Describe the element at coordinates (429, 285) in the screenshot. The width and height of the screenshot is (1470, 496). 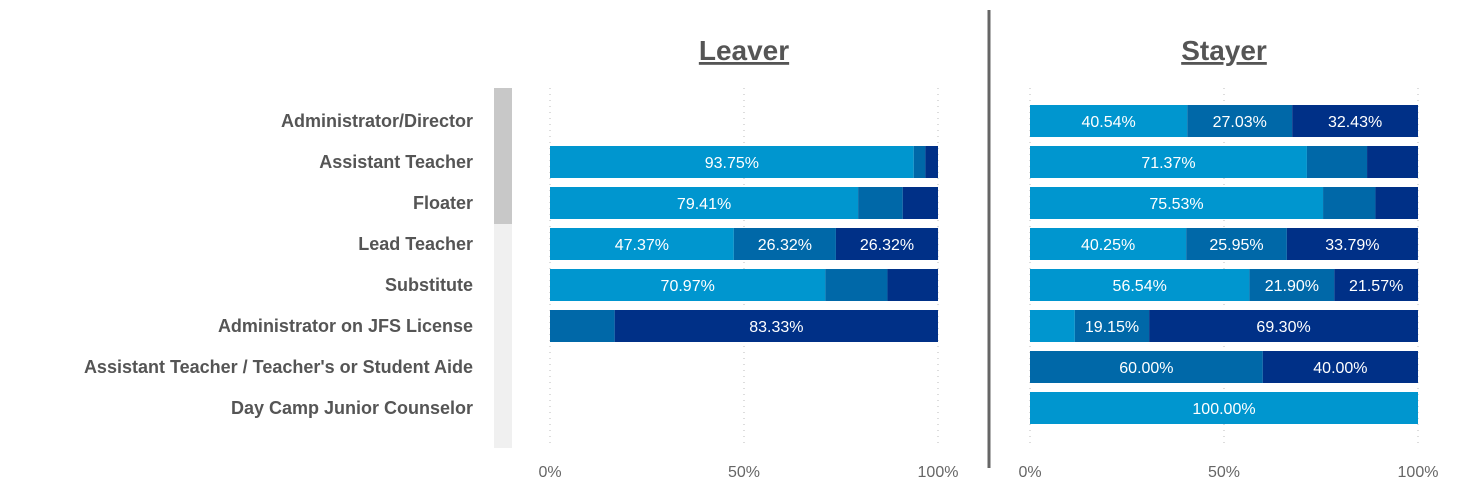
I see `category-label: Substitute` at that location.